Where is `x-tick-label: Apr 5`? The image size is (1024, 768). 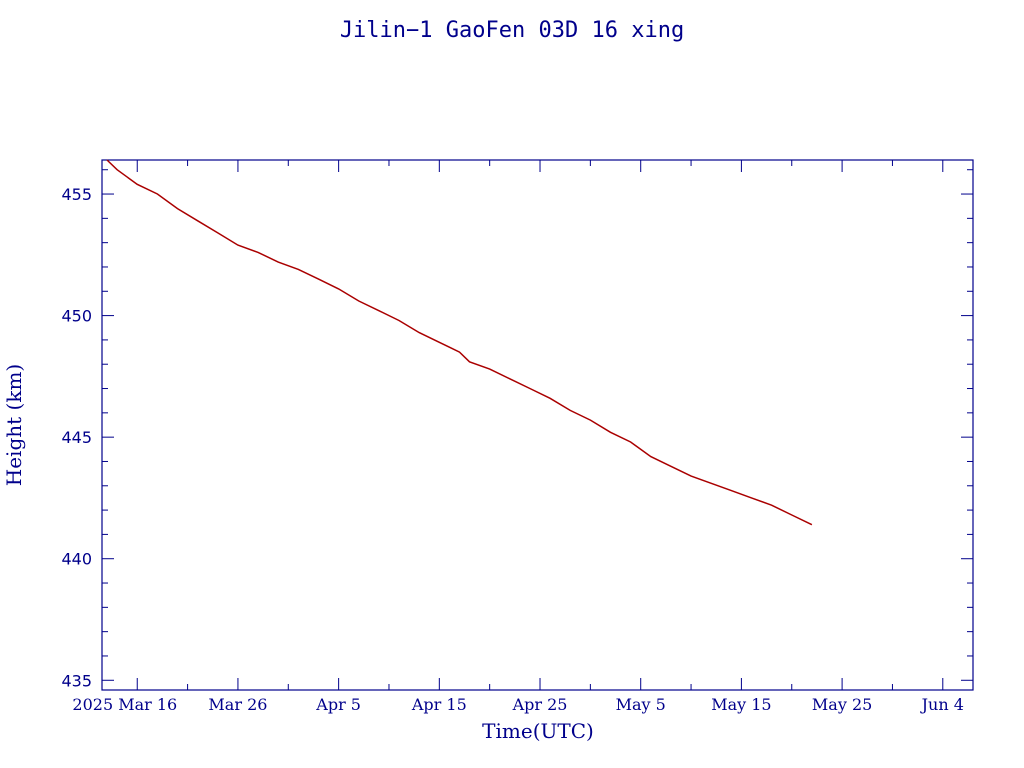 x-tick-label: Apr 5 is located at coordinates (338, 704).